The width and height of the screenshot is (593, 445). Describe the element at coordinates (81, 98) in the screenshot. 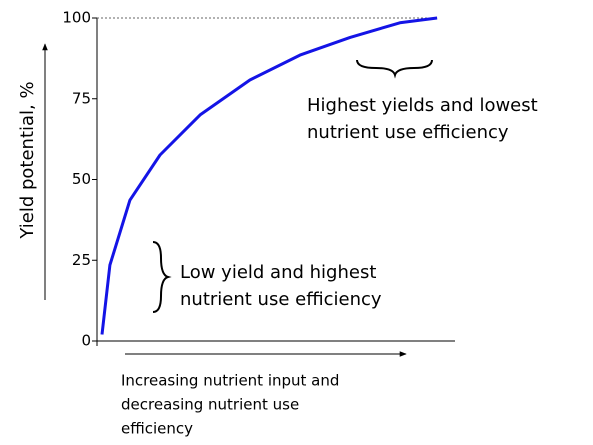

I see `y-tick-label: 75` at that location.